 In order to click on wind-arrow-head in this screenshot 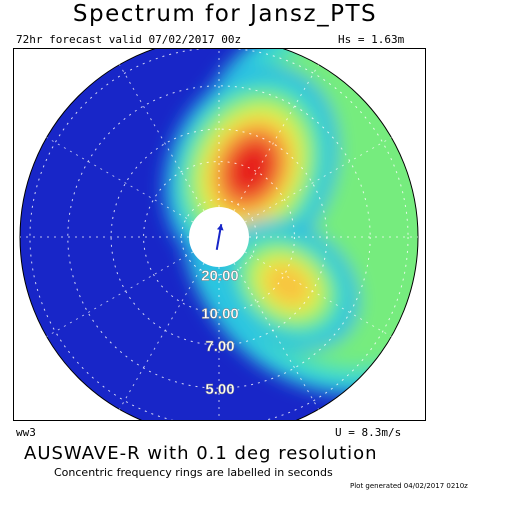, I will do `click(220, 227)`.